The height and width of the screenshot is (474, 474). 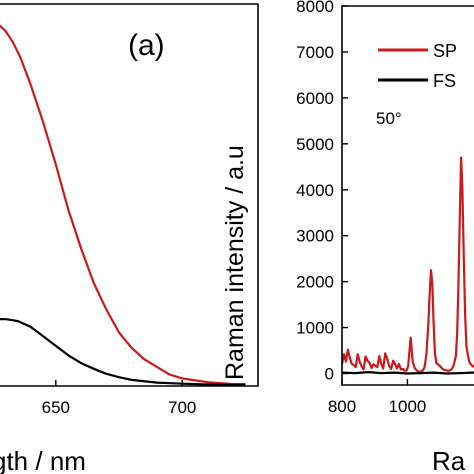 I want to click on panel-b-y-tick-label: 6000, so click(x=315, y=98).